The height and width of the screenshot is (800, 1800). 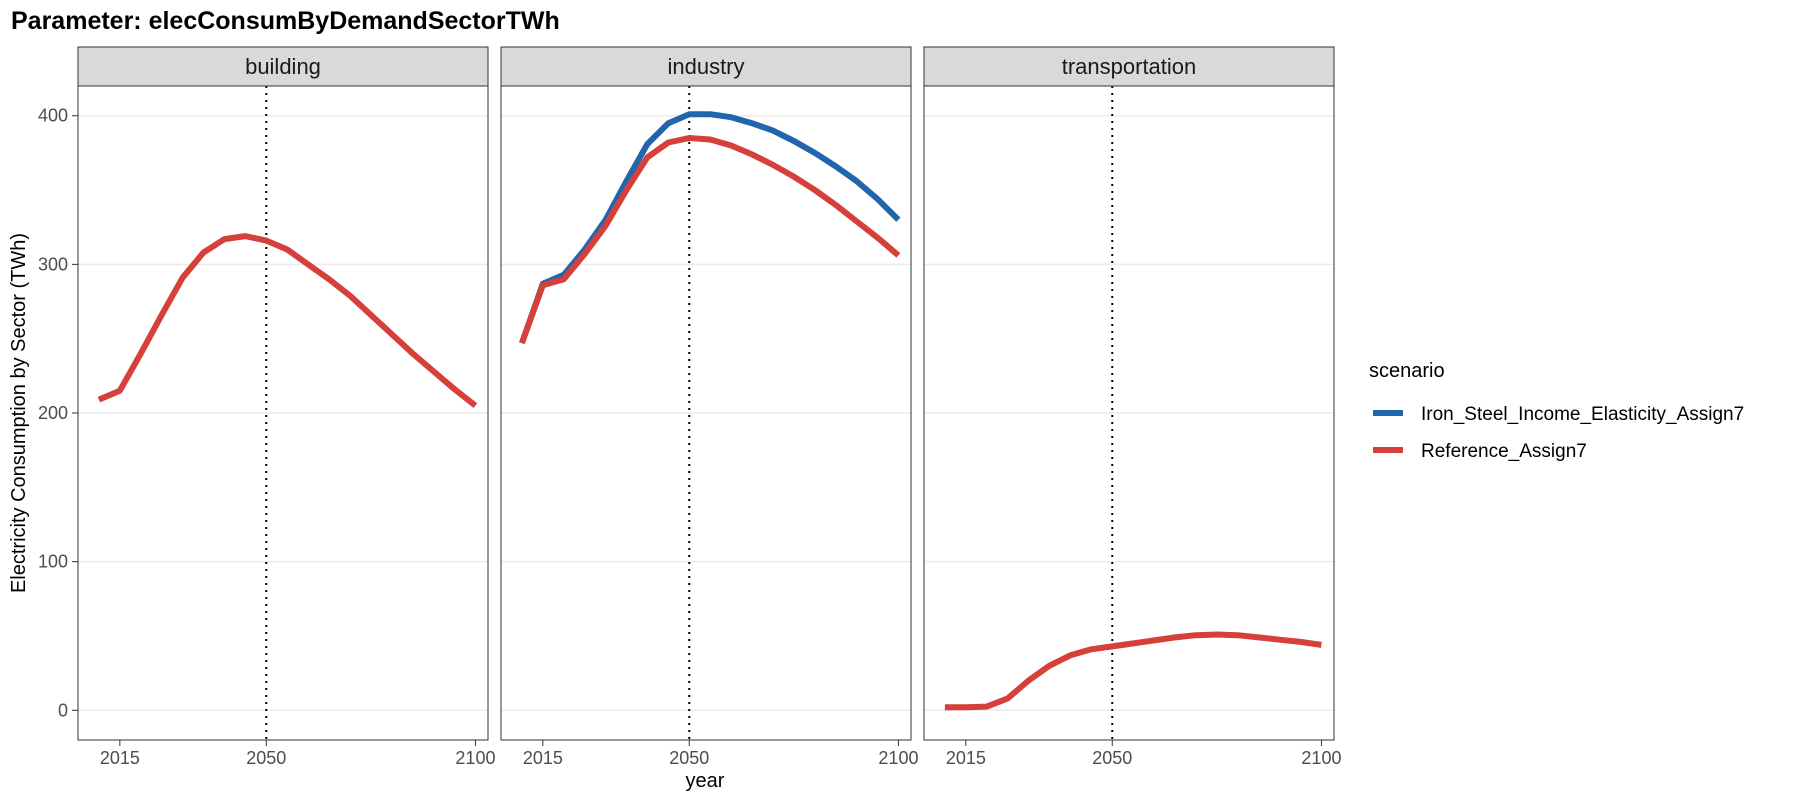 What do you see at coordinates (1407, 371) in the screenshot?
I see `legend-title: scenario` at bounding box center [1407, 371].